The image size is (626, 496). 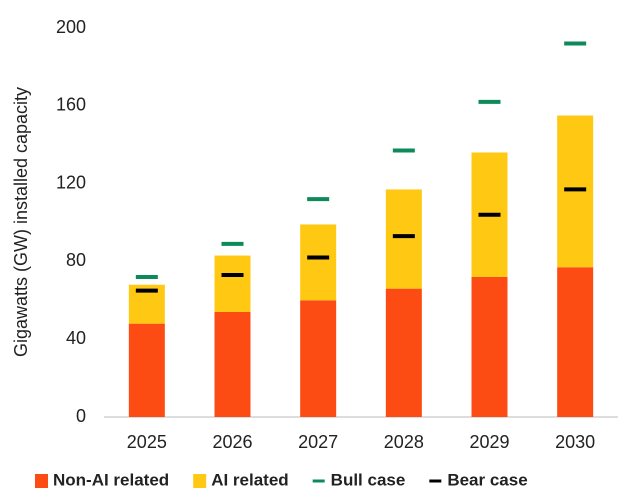 What do you see at coordinates (76, 260) in the screenshot?
I see `y-tick-label: 80` at bounding box center [76, 260].